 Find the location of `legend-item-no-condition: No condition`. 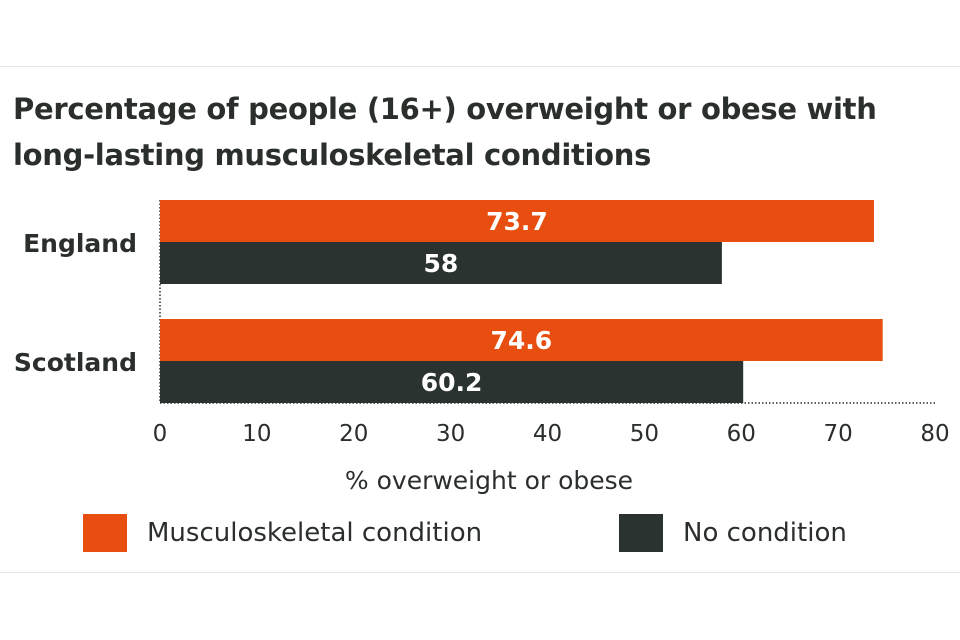

legend-item-no-condition: No condition is located at coordinates (733, 533).